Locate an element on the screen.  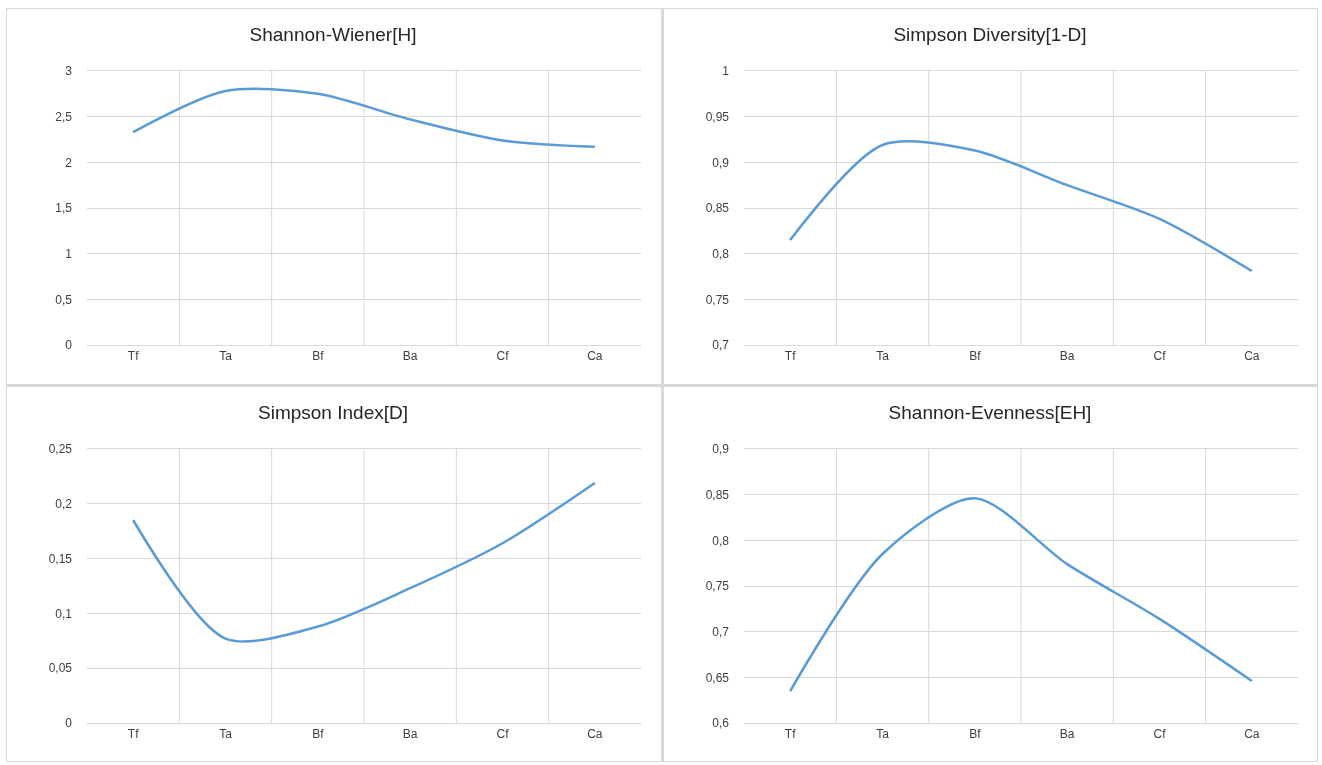
chart-title: Shannon-Wiener[H] is located at coordinates (333, 34).